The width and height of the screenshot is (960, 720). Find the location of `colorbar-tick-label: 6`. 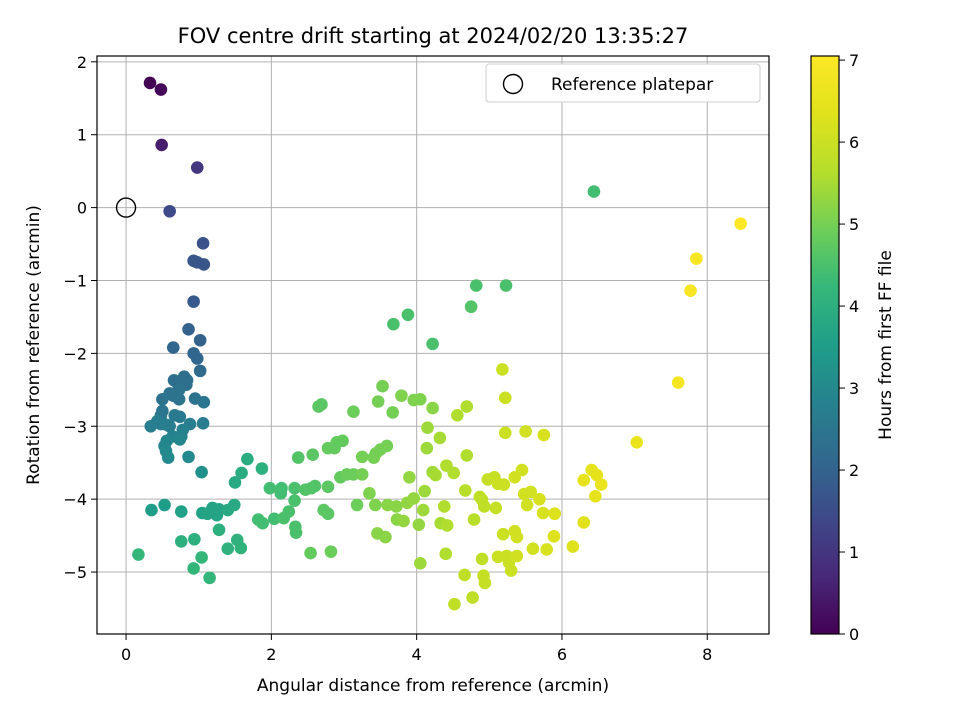

colorbar-tick-label: 6 is located at coordinates (854, 142).